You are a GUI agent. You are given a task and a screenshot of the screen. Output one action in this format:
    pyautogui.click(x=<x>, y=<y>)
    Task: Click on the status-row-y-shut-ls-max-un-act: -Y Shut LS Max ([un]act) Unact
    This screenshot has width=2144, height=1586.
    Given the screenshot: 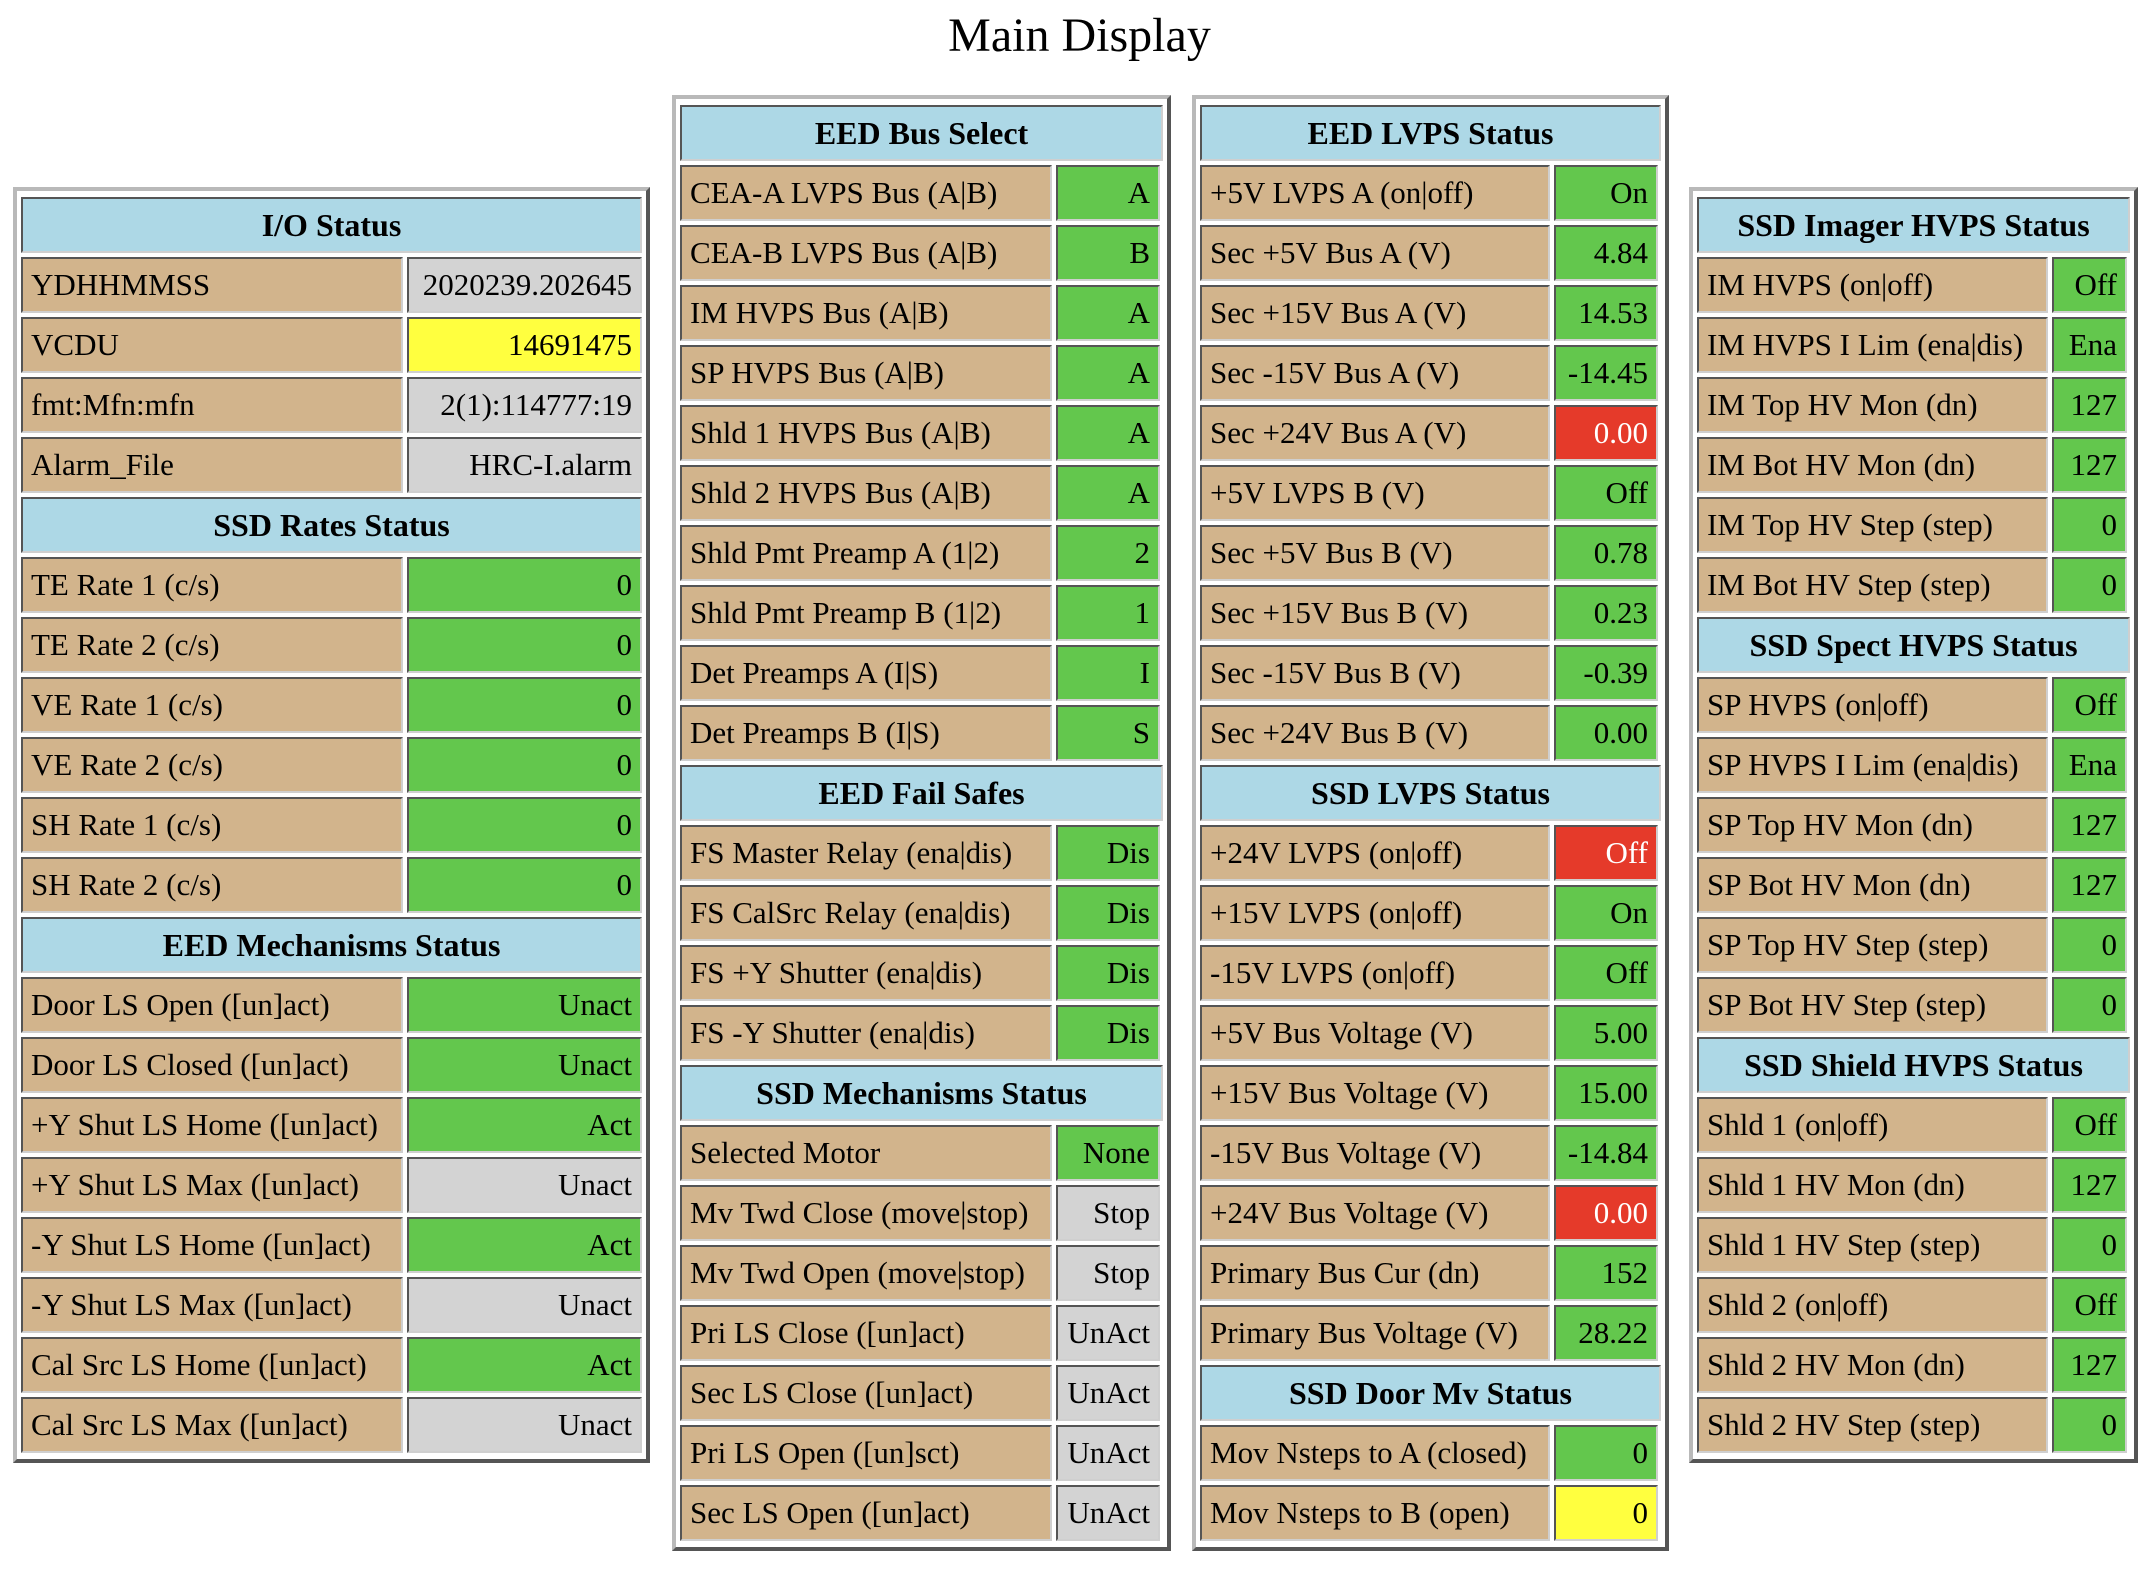 What is the action you would take?
    pyautogui.click(x=331, y=1305)
    